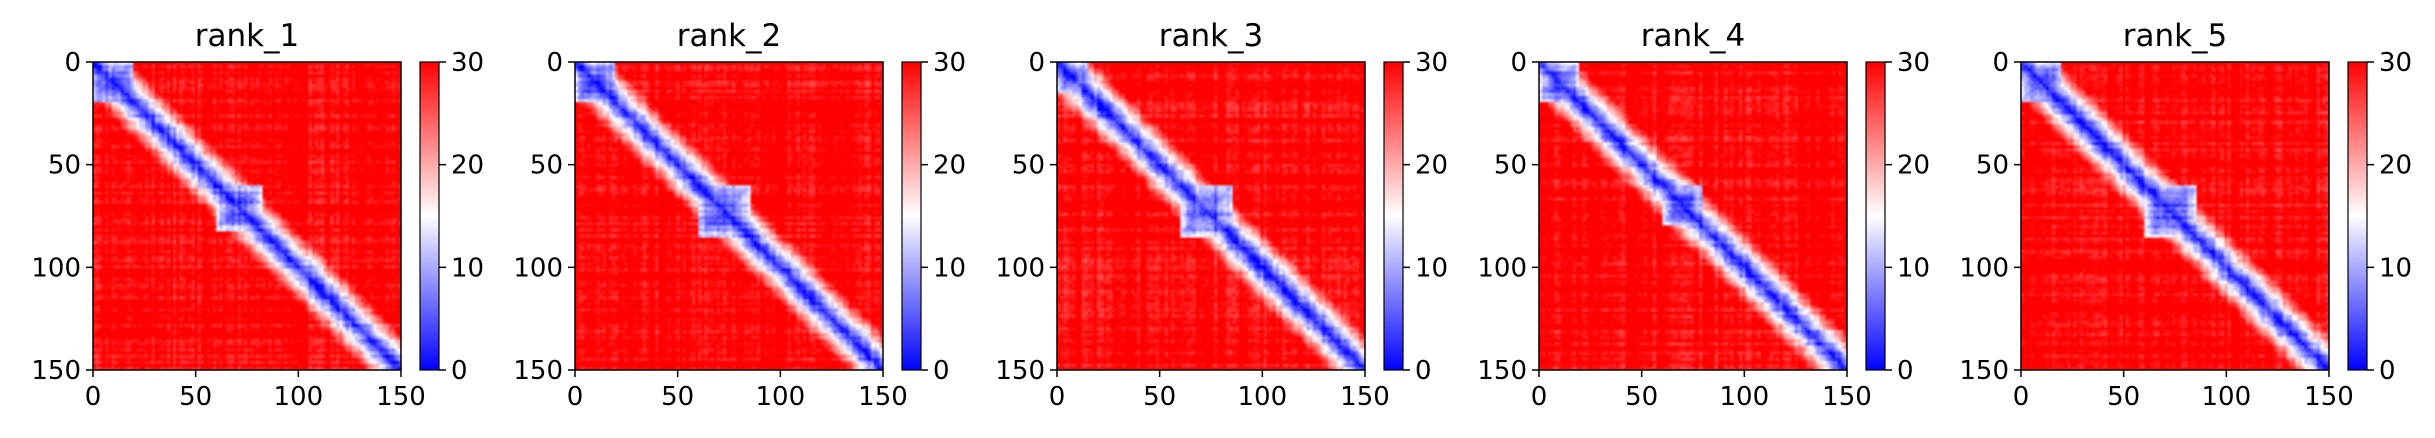 This screenshot has height=438, width=2435. Describe the element at coordinates (729, 36) in the screenshot. I see `panel-title: rank_2` at that location.